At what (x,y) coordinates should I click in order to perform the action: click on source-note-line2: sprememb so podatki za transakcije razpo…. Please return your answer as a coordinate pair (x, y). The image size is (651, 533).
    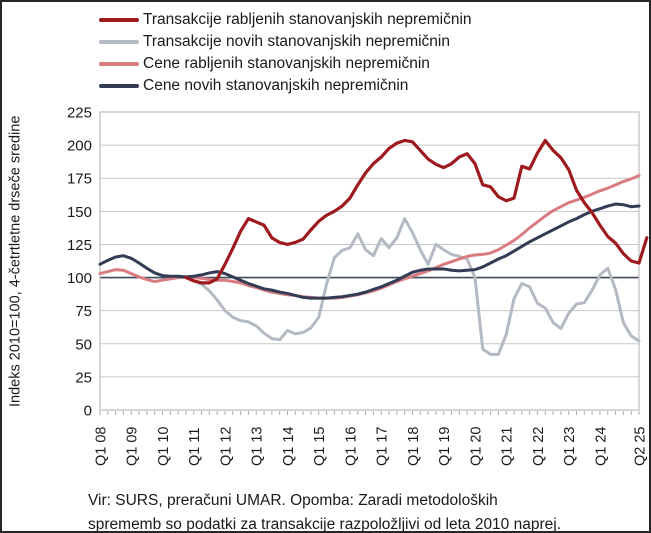
    Looking at the image, I should click on (324, 524).